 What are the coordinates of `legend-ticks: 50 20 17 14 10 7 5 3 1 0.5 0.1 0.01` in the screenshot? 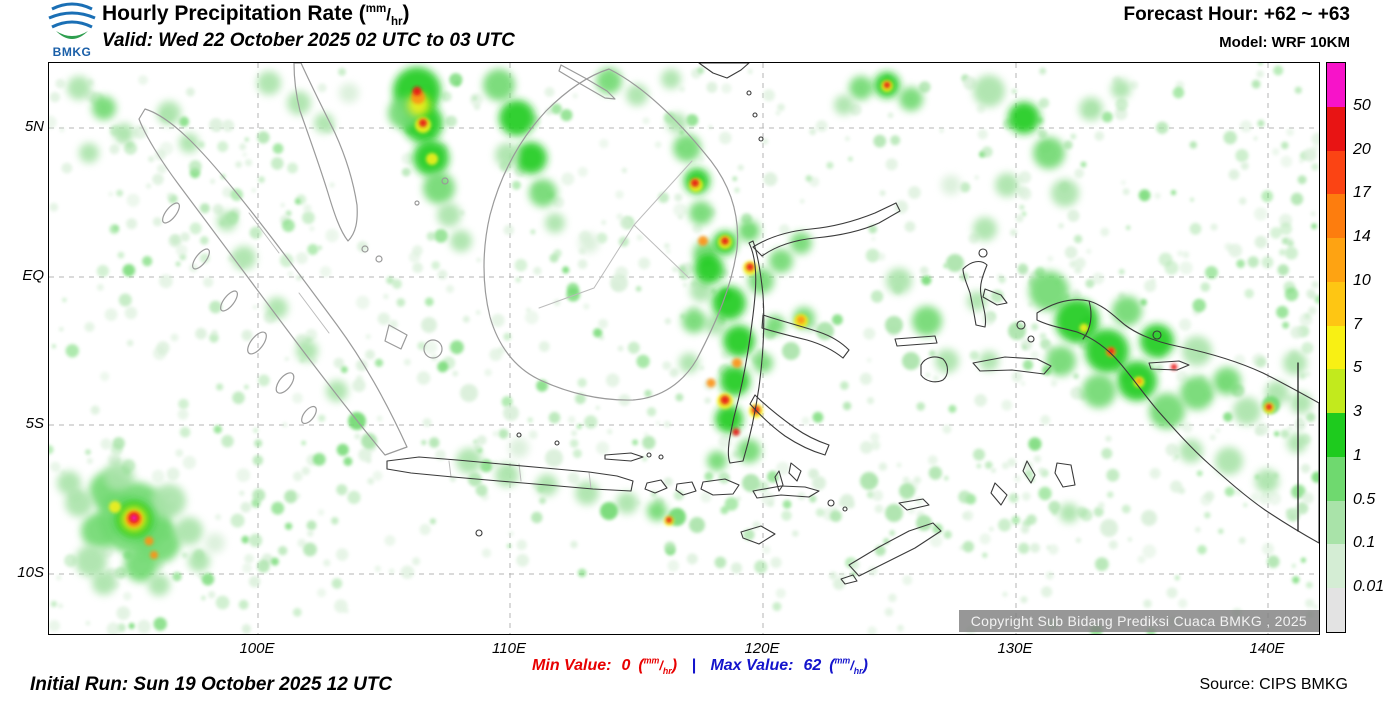 It's located at (1376, 347).